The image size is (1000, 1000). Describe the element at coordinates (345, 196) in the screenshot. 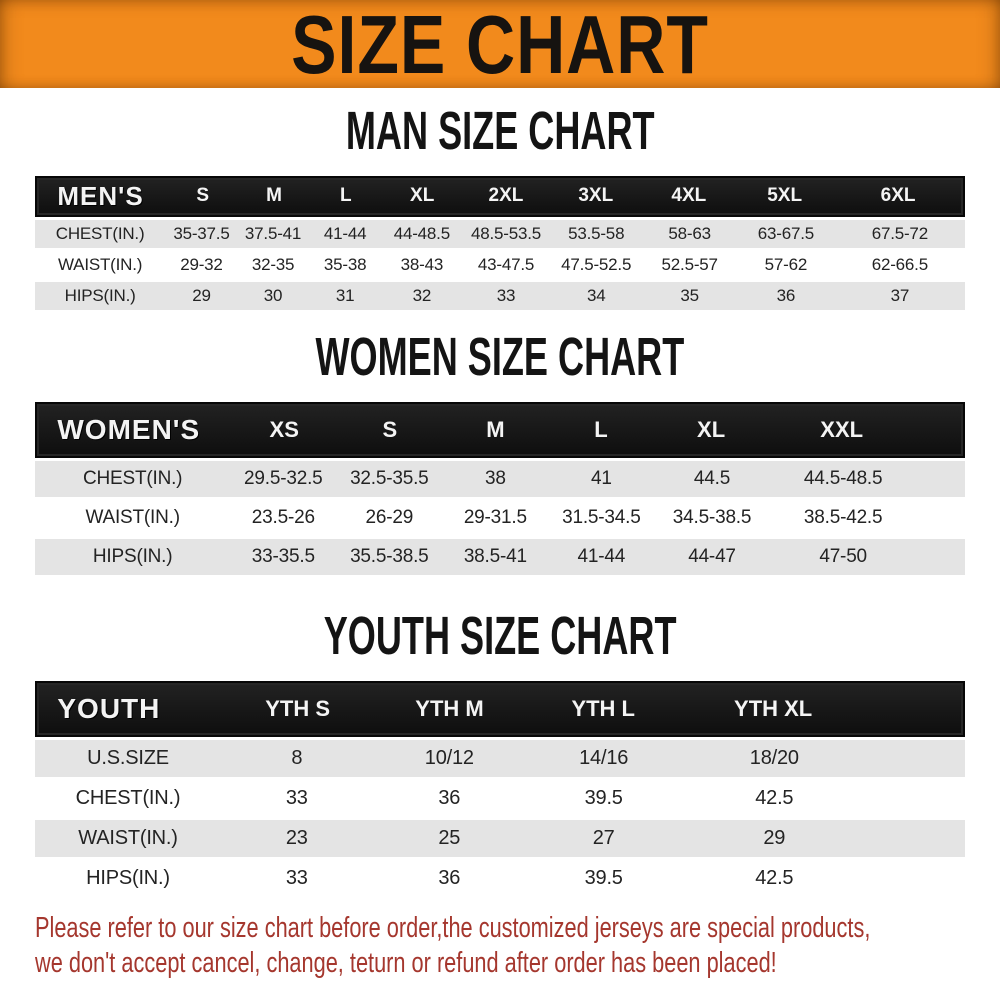

I see `men-size-column-header: L` at that location.